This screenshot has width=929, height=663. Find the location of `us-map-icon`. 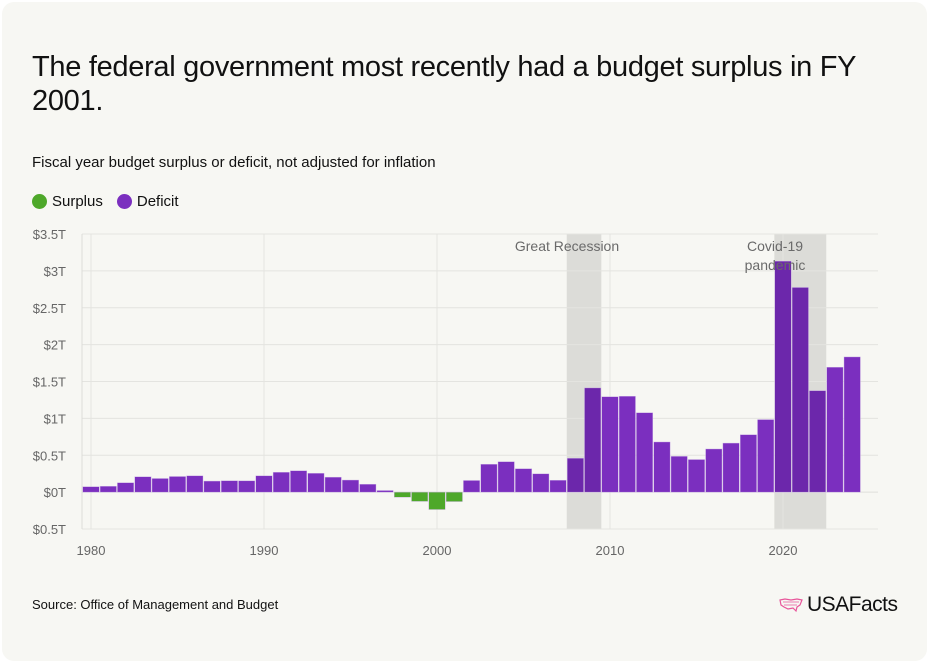

us-map-icon is located at coordinates (791, 605).